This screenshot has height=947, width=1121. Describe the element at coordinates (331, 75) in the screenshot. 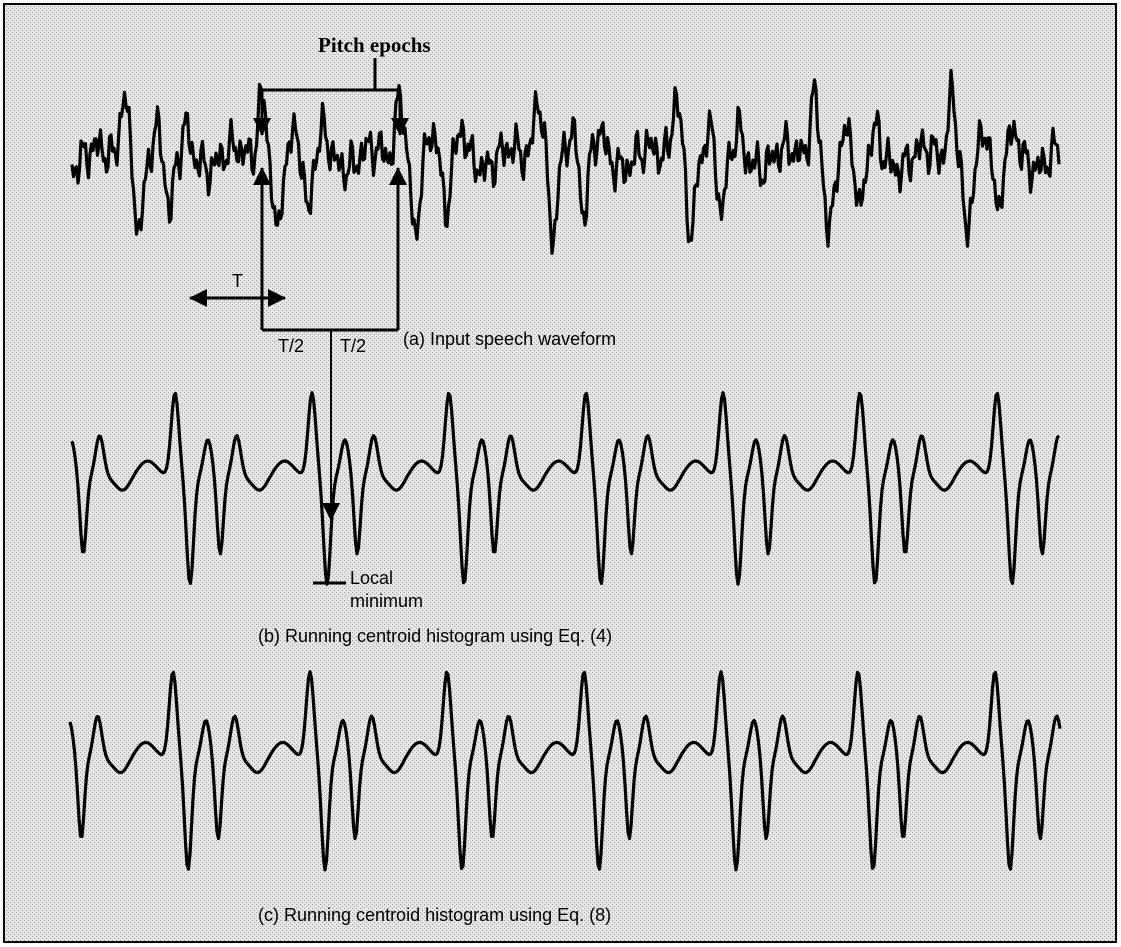

I see `bracket-top` at that location.